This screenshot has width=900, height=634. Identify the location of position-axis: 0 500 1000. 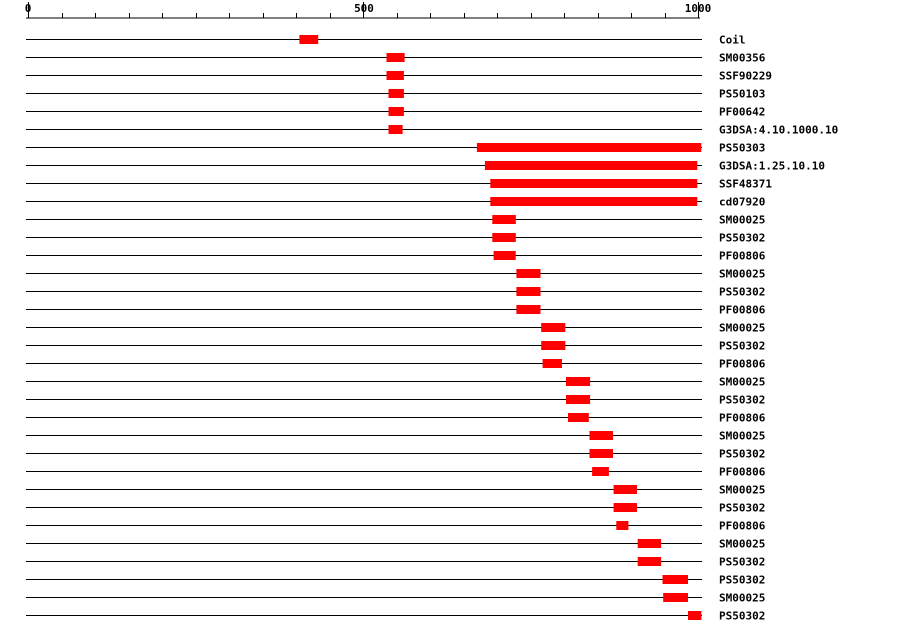
(368, 10).